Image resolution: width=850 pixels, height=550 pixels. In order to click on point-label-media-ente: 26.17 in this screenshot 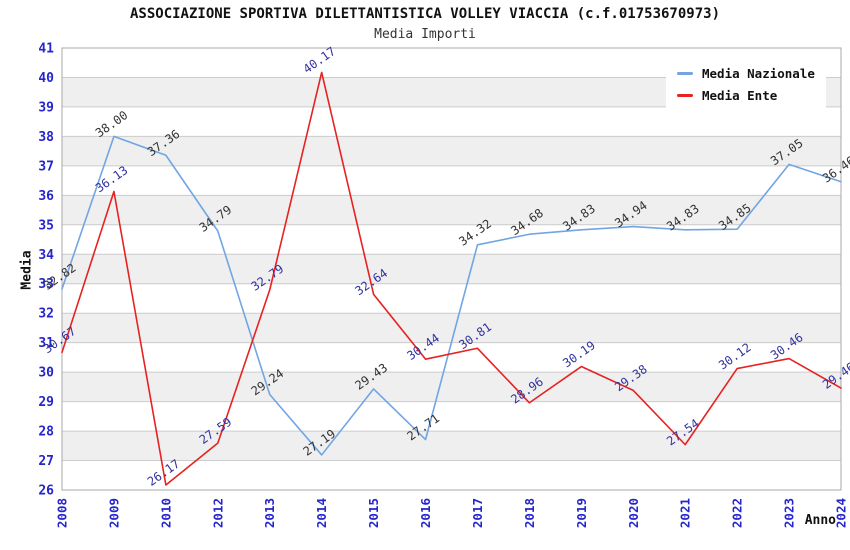, I will do `click(164, 473)`.